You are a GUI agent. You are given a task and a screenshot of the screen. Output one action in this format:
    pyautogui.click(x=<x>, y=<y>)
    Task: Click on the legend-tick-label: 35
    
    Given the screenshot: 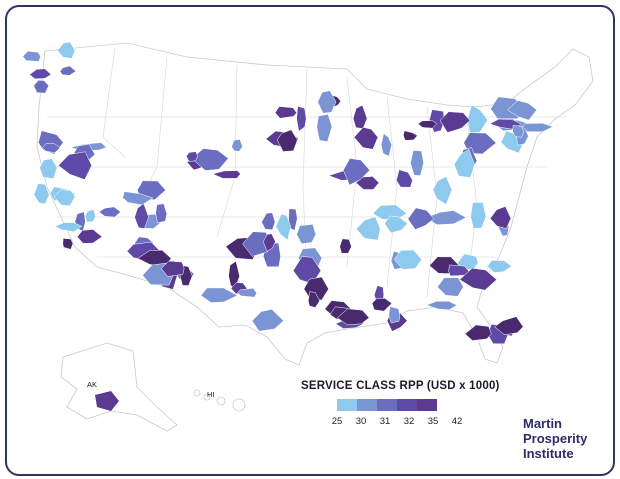 What is the action you would take?
    pyautogui.click(x=433, y=421)
    